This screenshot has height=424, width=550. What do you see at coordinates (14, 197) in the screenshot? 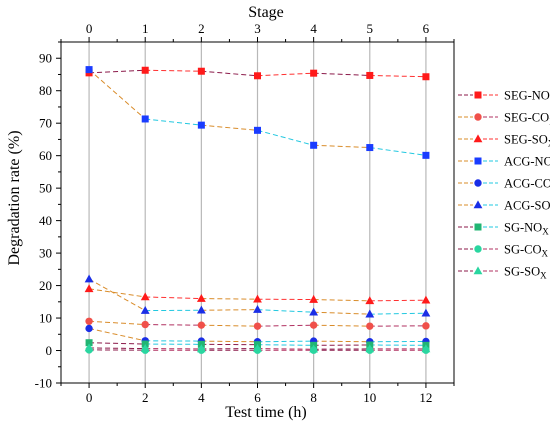
I see `y-axis-title: Degradation rate (%)` at bounding box center [14, 197].